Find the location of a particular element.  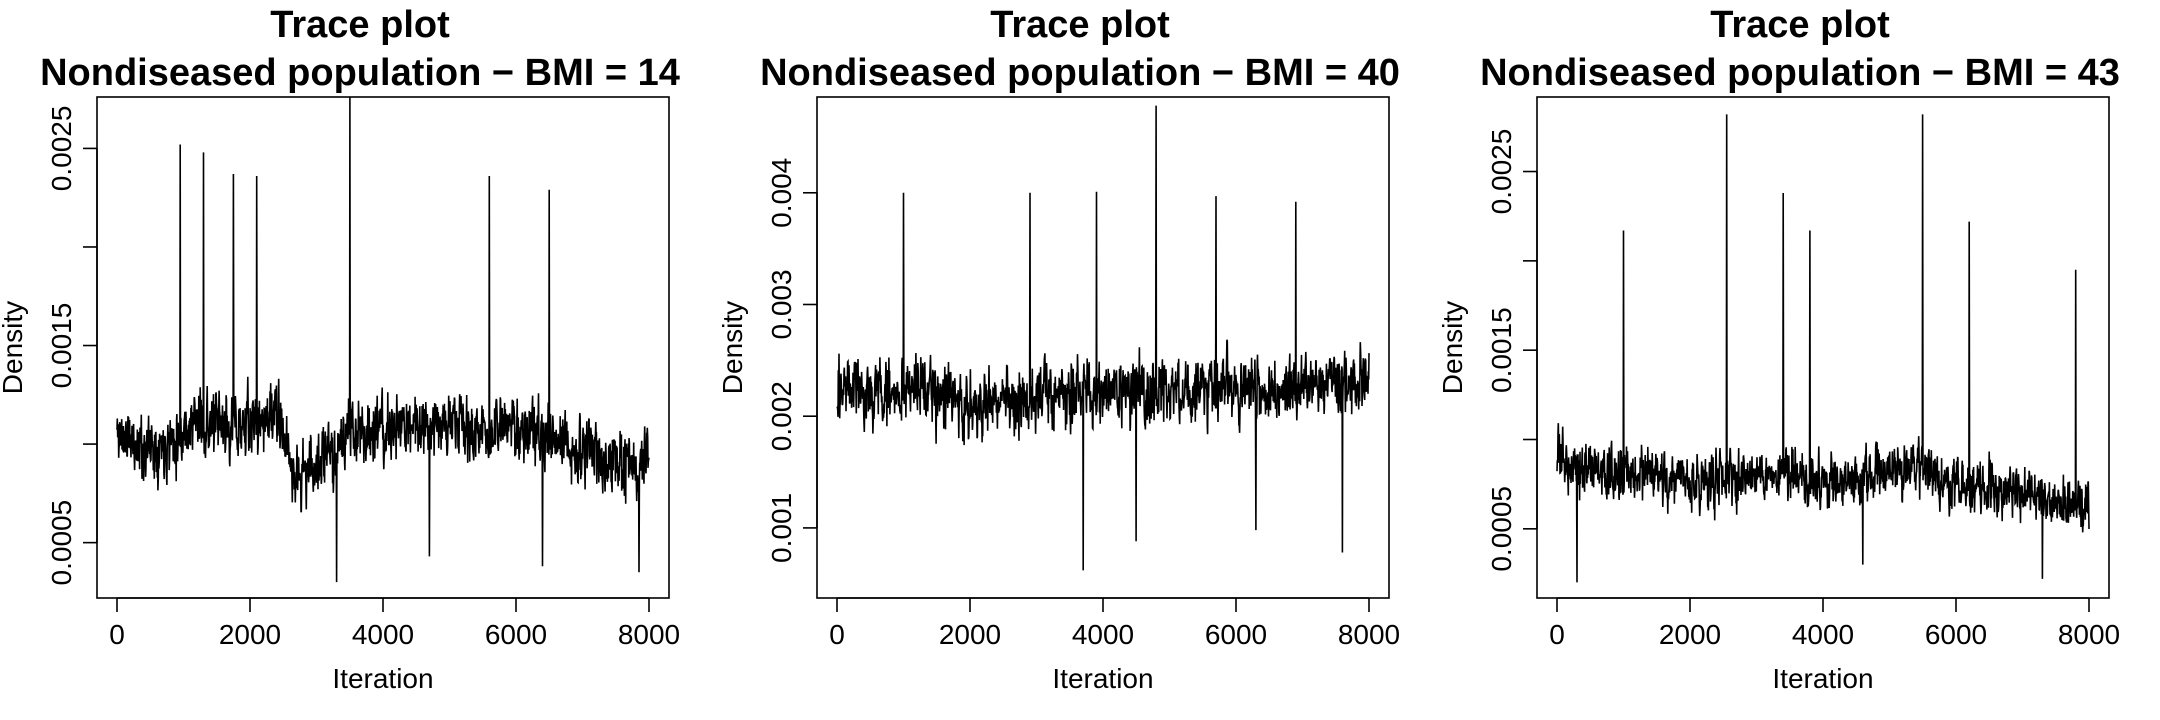

y-tick-label: 0.001 is located at coordinates (781, 528).